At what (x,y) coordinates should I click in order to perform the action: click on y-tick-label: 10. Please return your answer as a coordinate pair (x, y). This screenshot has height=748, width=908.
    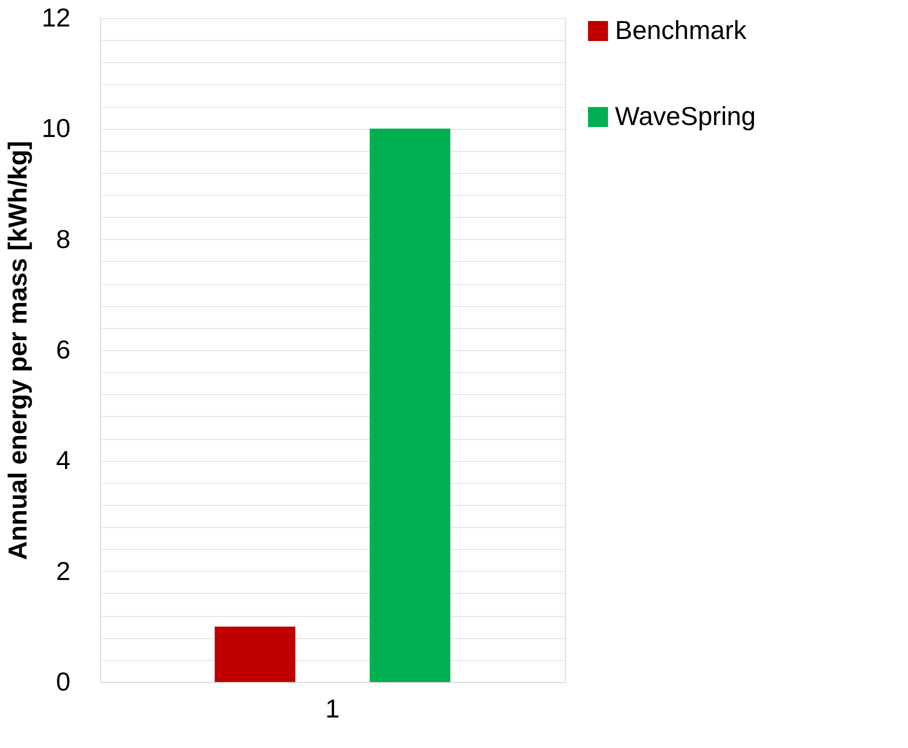
    Looking at the image, I should click on (56, 128).